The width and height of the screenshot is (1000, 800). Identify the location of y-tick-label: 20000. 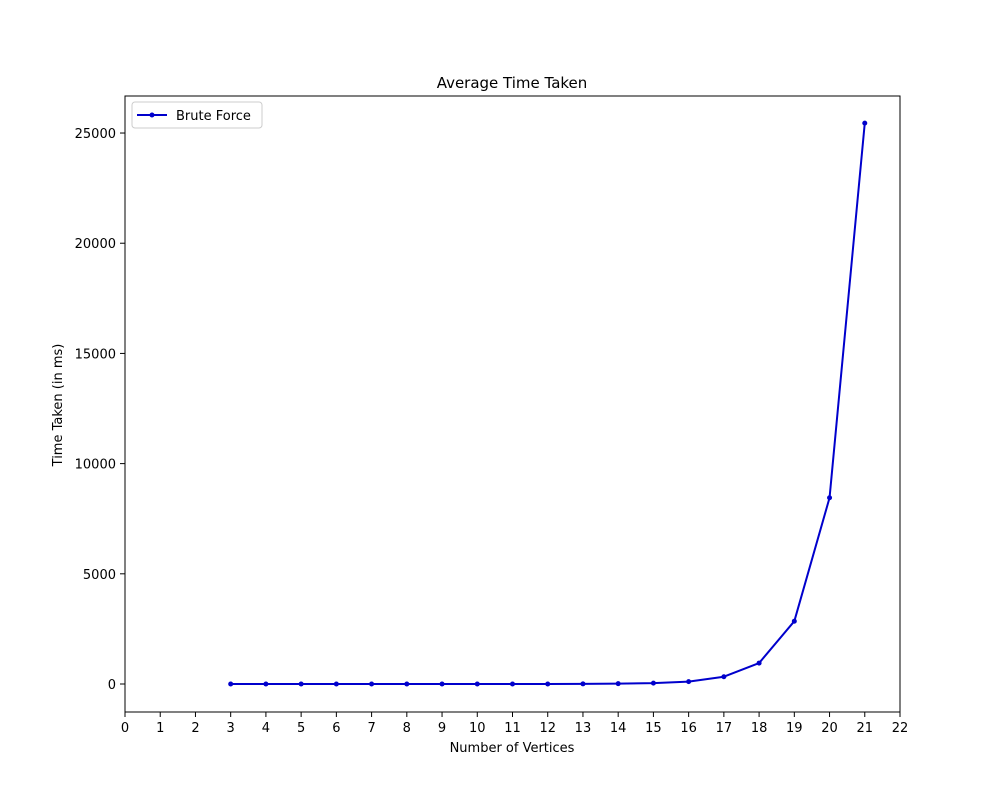
(95, 244).